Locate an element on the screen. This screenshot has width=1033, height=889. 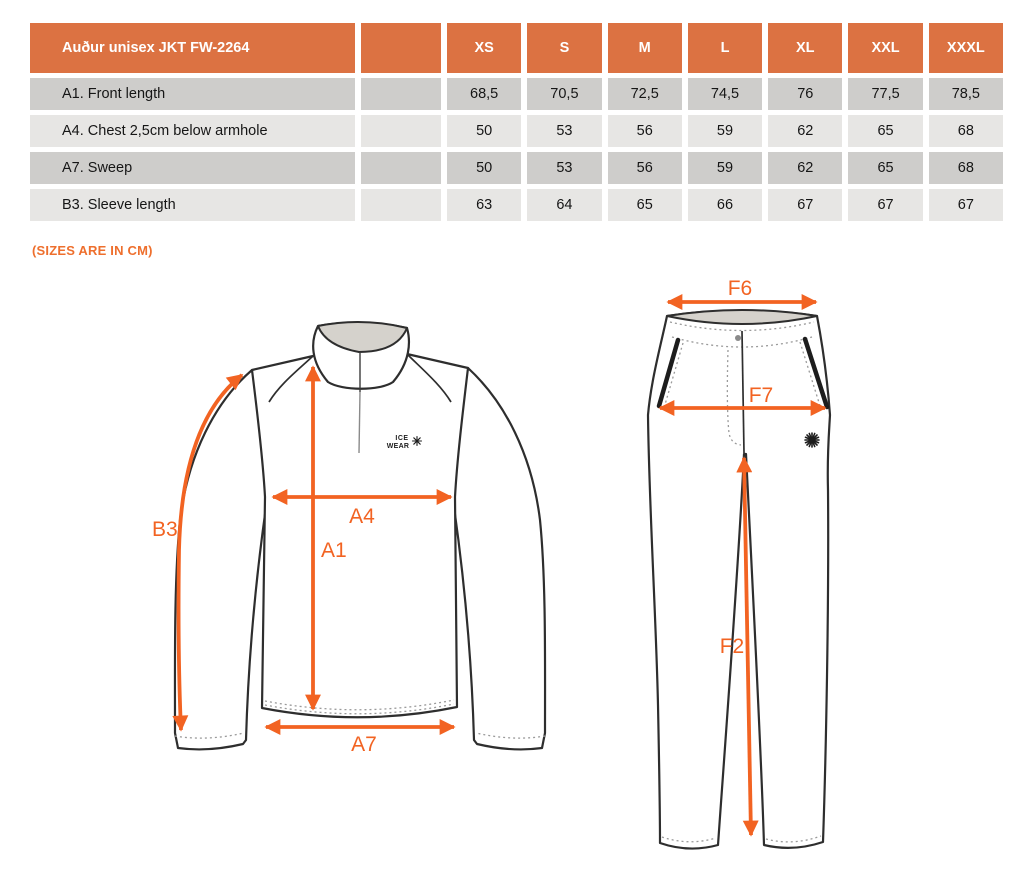
size-header-xxl: XXL is located at coordinates (885, 48).